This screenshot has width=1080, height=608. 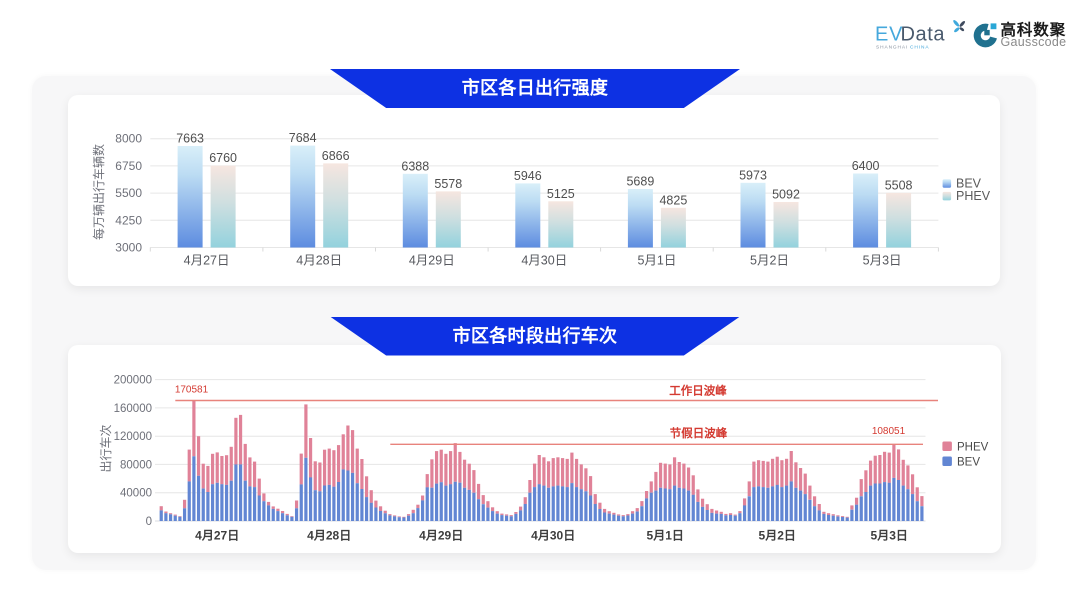 I want to click on svg-text: 200000, so click(x=133, y=381).